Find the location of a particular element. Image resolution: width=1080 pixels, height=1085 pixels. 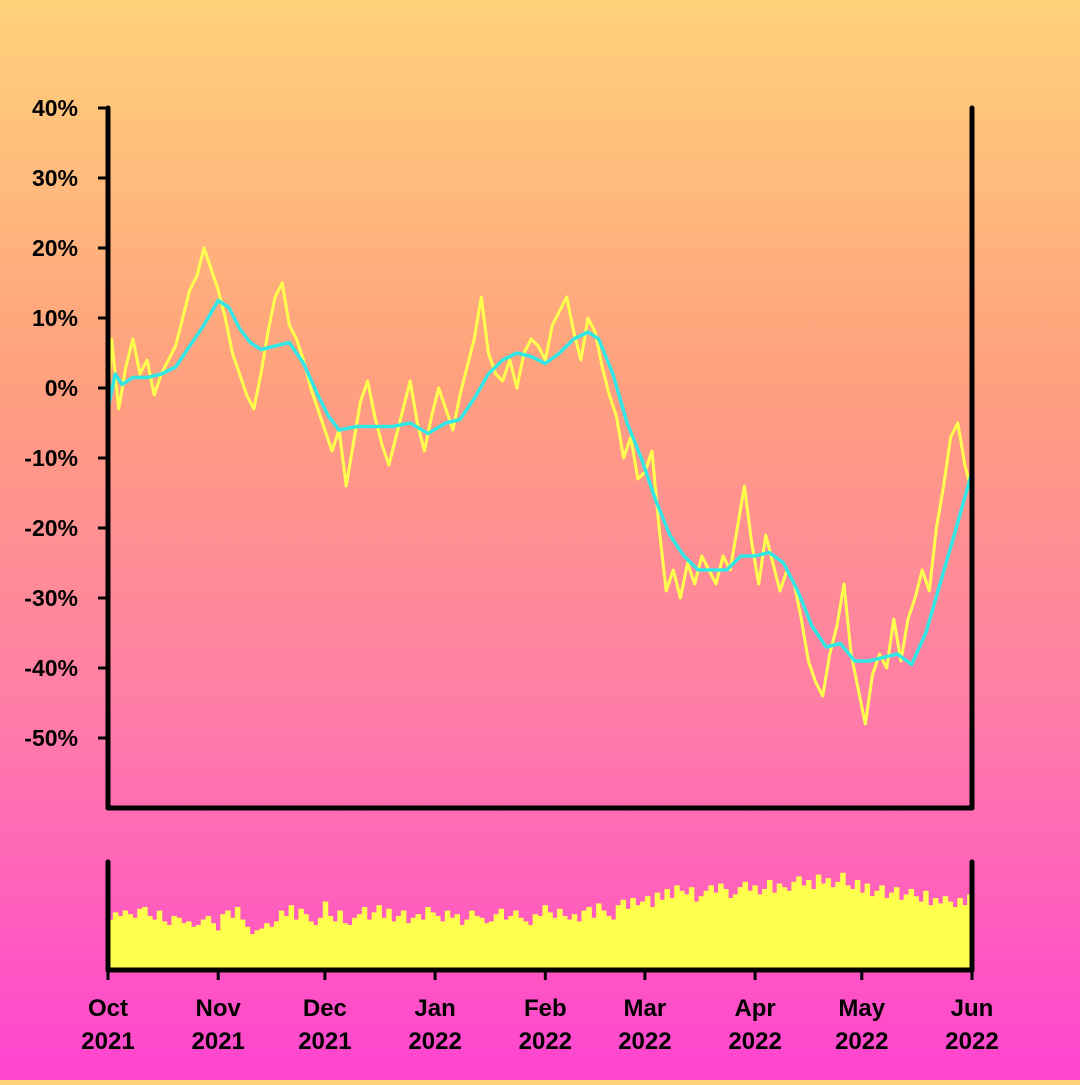

y-tick-label: 10% is located at coordinates (55, 318).